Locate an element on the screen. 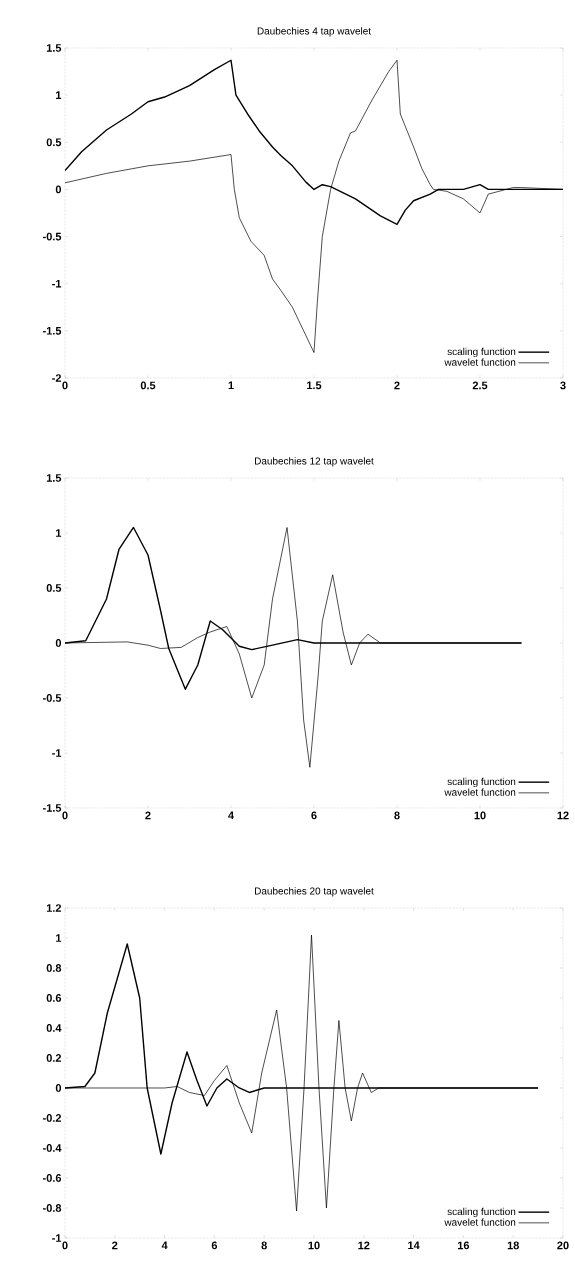 This screenshot has width=575, height=1271. y-tick-label: -0.8 is located at coordinates (52, 1208).